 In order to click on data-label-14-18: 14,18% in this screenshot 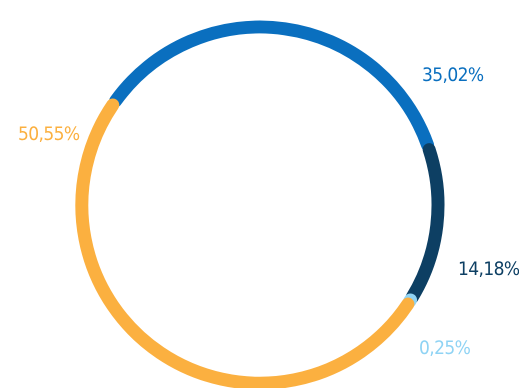, I will do `click(488, 269)`.